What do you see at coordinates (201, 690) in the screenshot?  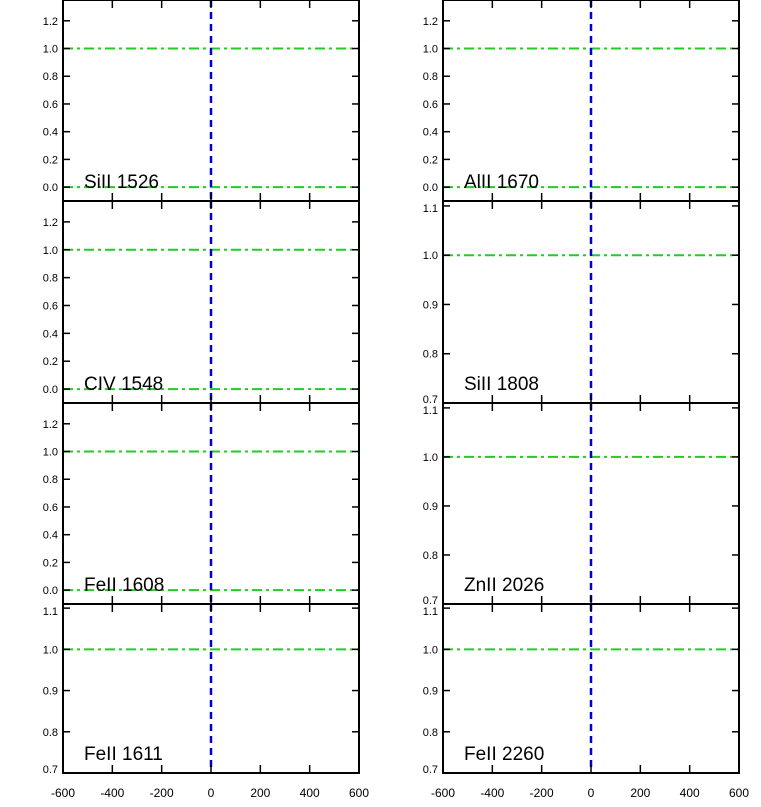 I see `panel-feii-1611: 0.7 0.8 0.9 1.0 1.1 FeII 1611` at bounding box center [201, 690].